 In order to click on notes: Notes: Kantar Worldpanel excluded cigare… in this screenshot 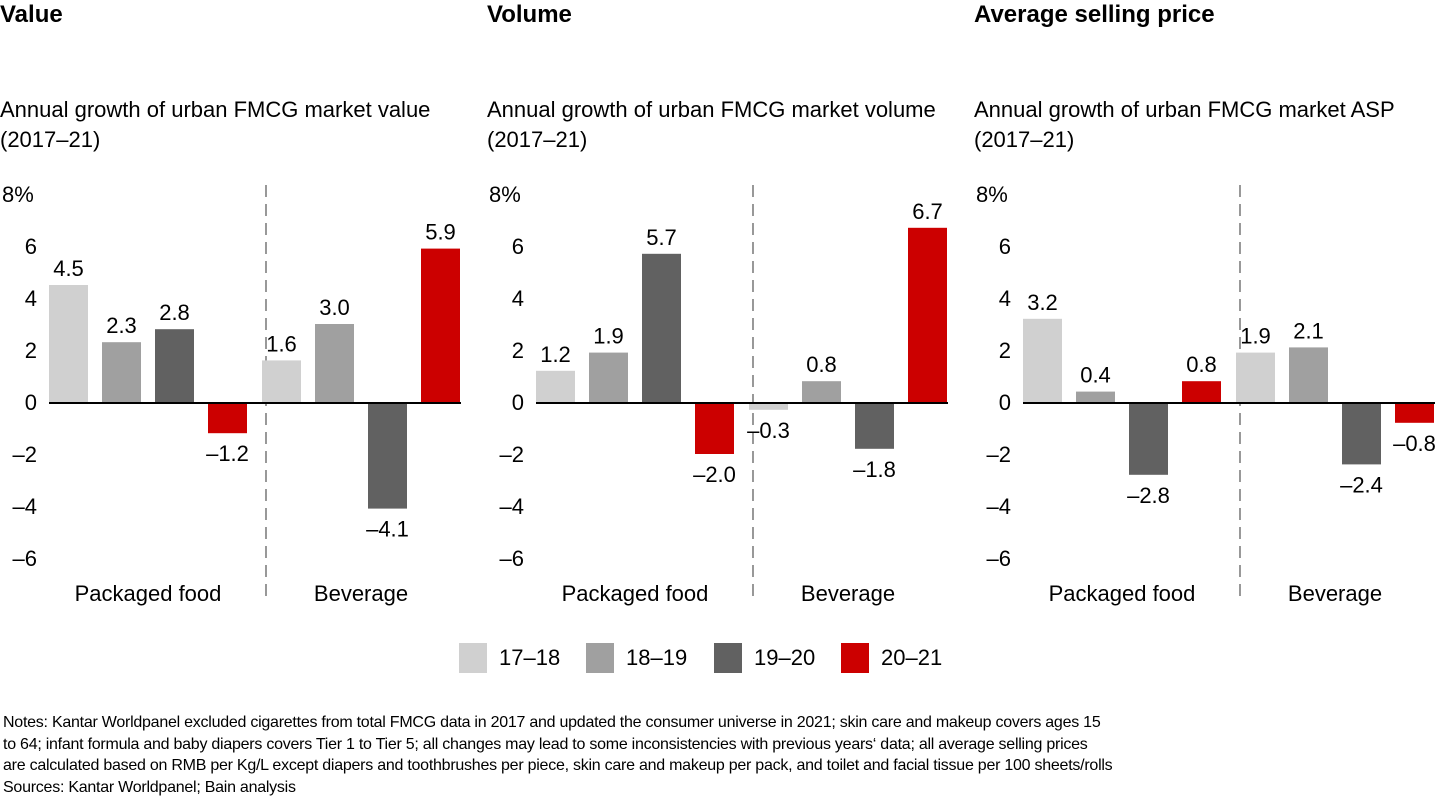, I will do `click(721, 755)`.